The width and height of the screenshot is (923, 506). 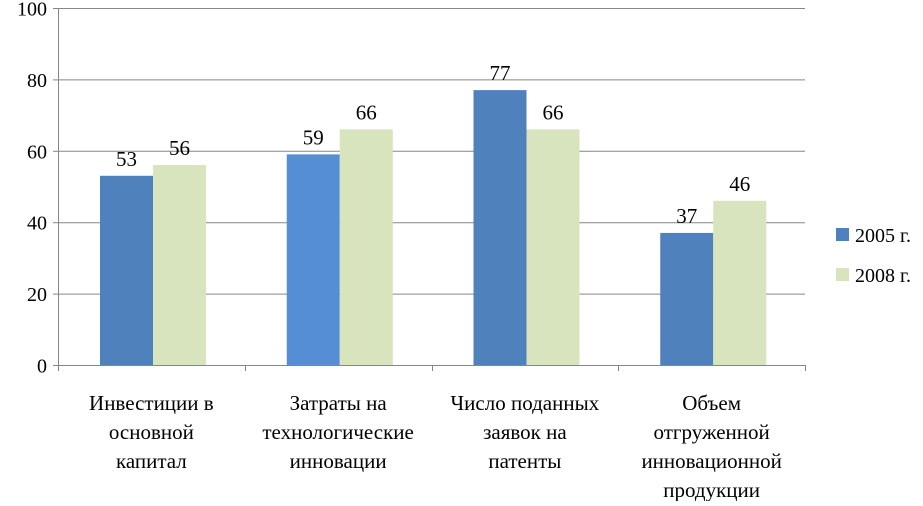 What do you see at coordinates (151, 432) in the screenshot?
I see `x-category-label: основной` at bounding box center [151, 432].